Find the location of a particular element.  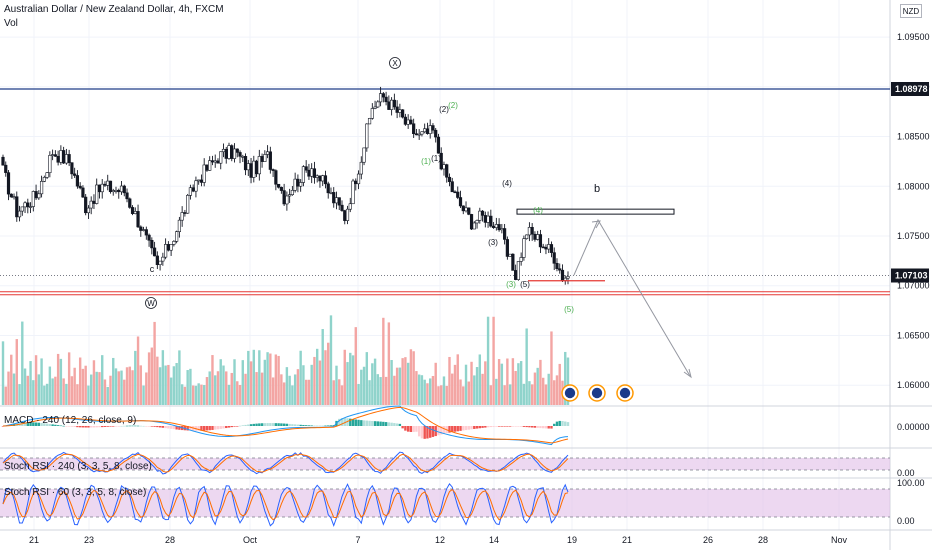

minor-wave-3-label: (3) is located at coordinates (511, 284).